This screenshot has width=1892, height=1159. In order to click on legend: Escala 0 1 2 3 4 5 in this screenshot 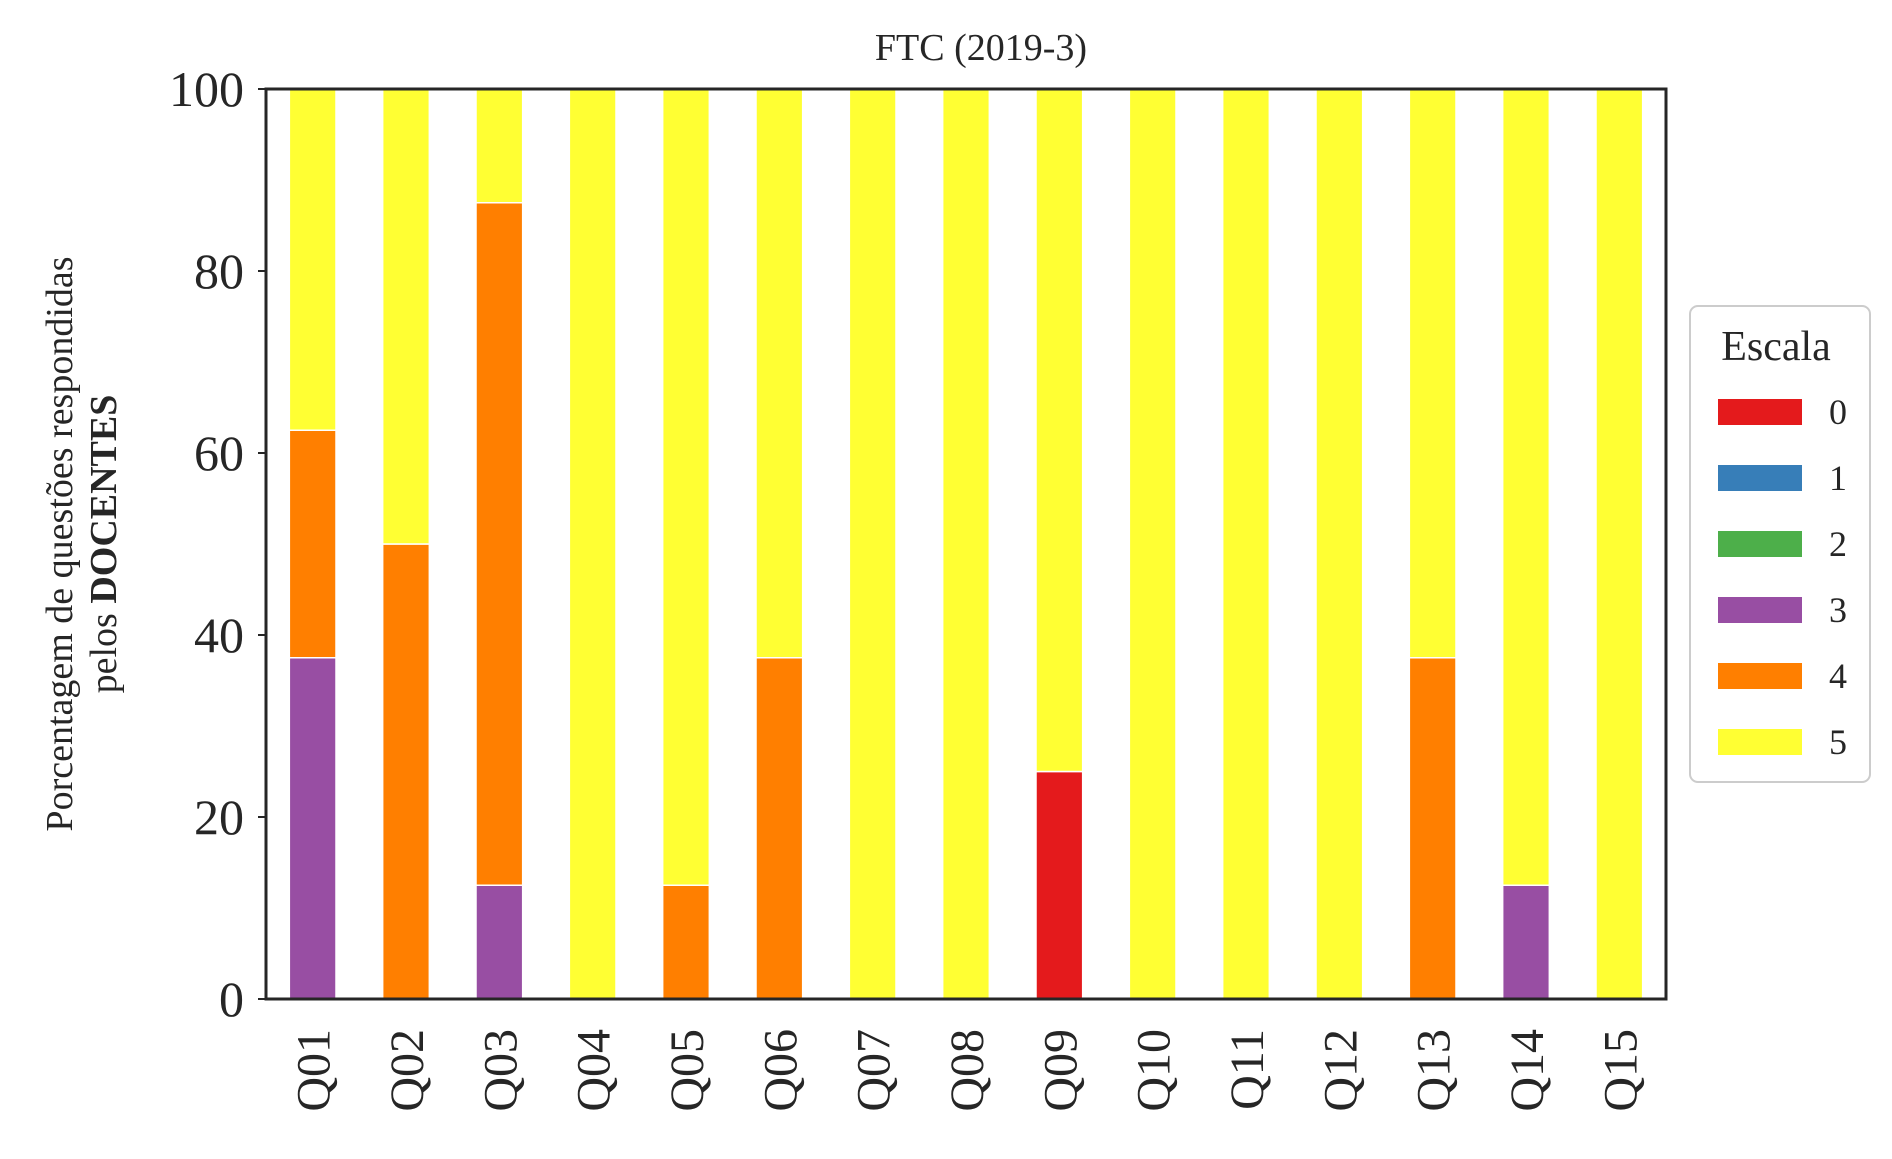, I will do `click(1780, 544)`.